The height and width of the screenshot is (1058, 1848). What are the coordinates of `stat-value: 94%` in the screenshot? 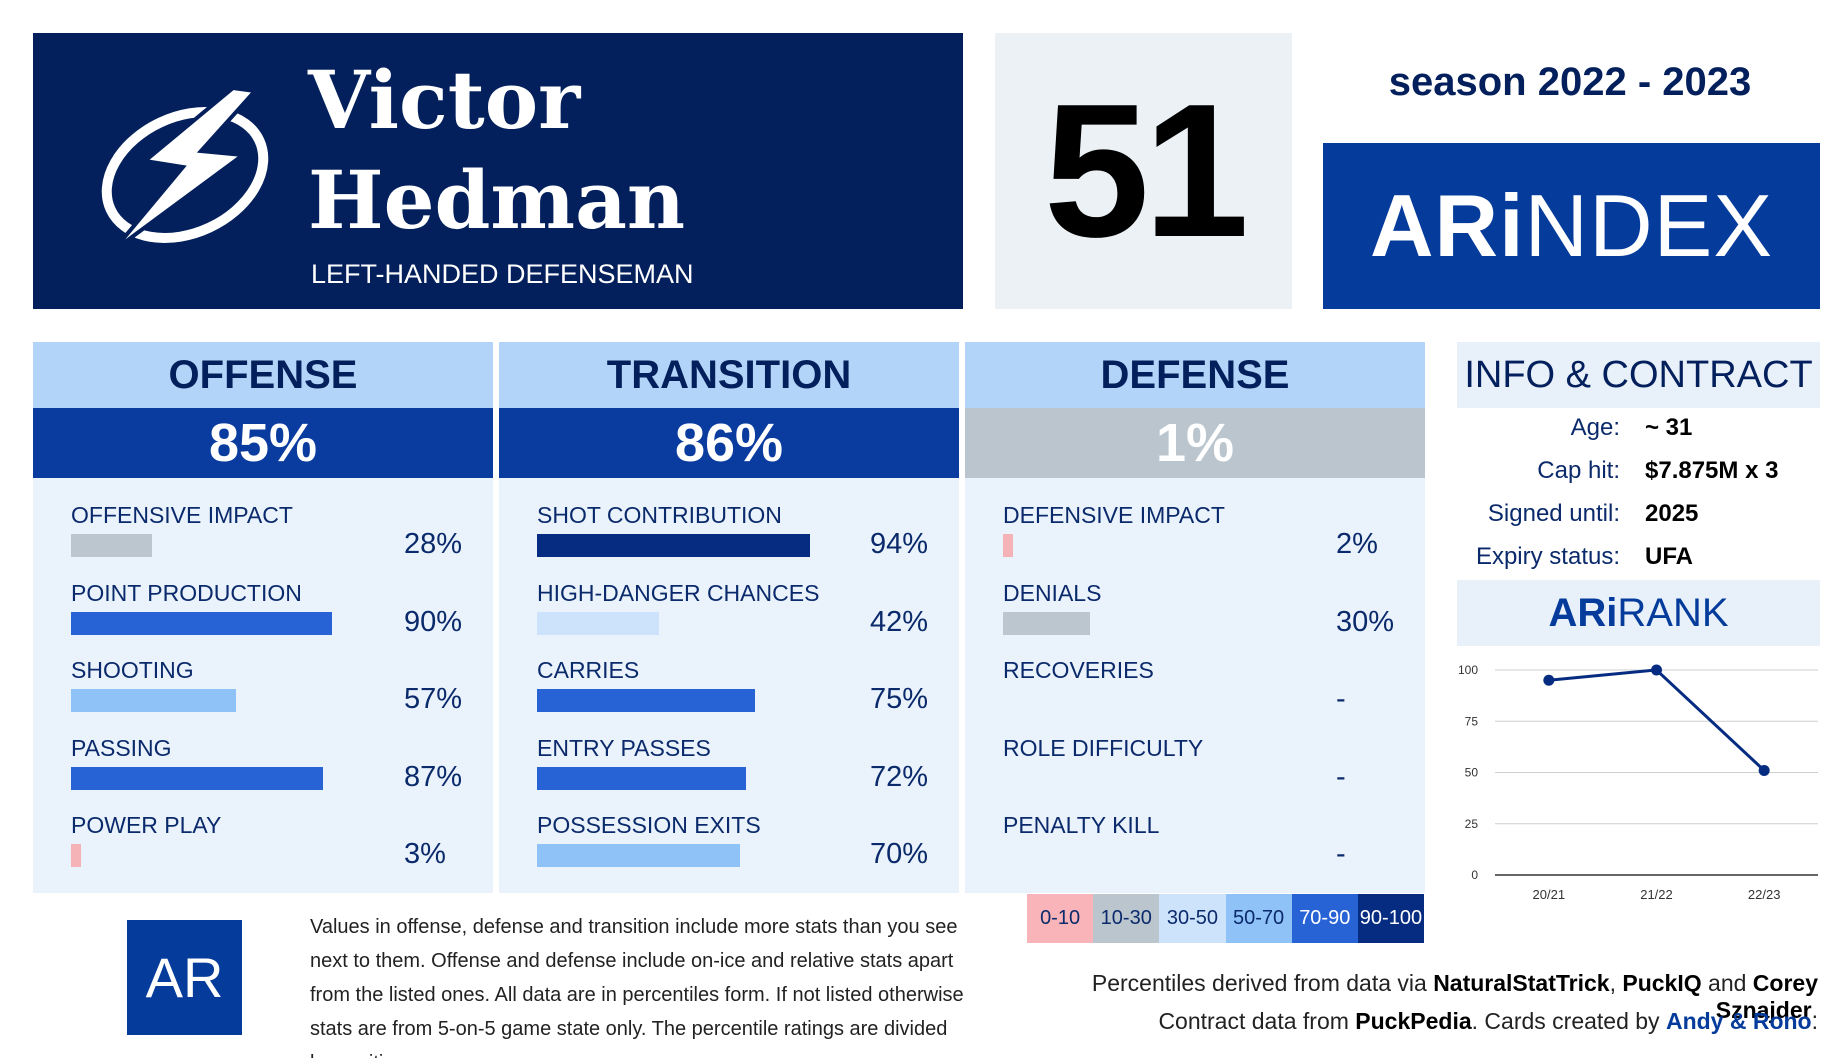 It's located at (899, 544).